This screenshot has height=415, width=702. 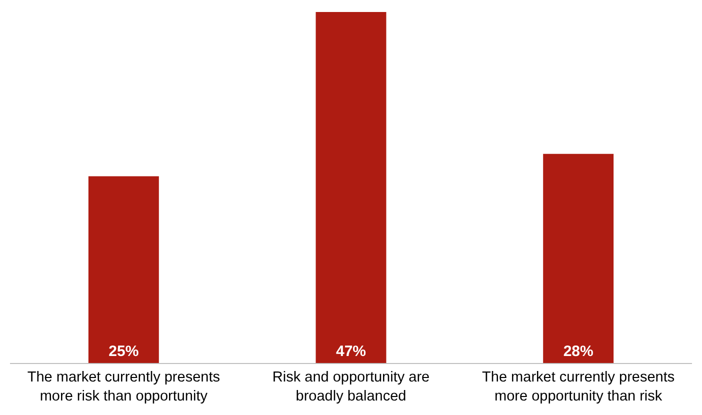 What do you see at coordinates (123, 351) in the screenshot?
I see `data-label: 25%` at bounding box center [123, 351].